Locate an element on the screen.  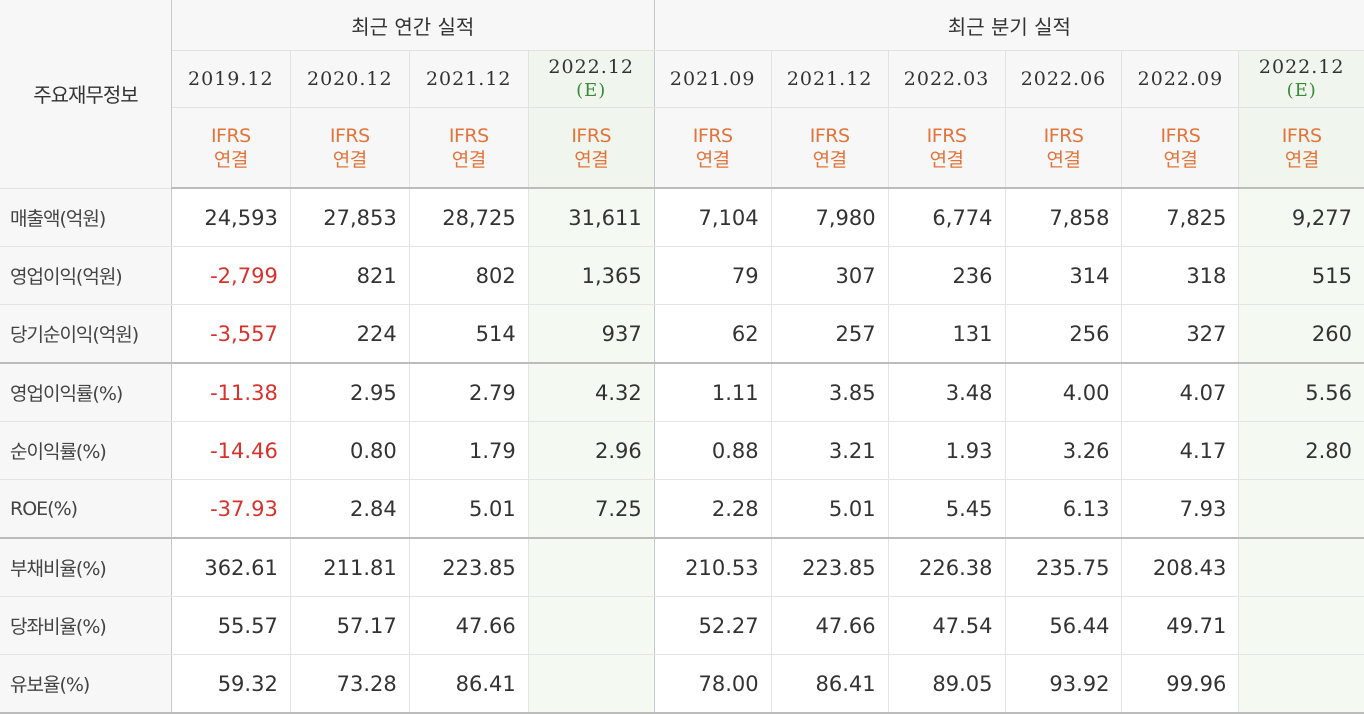
value-cell: 62 is located at coordinates (713, 334).